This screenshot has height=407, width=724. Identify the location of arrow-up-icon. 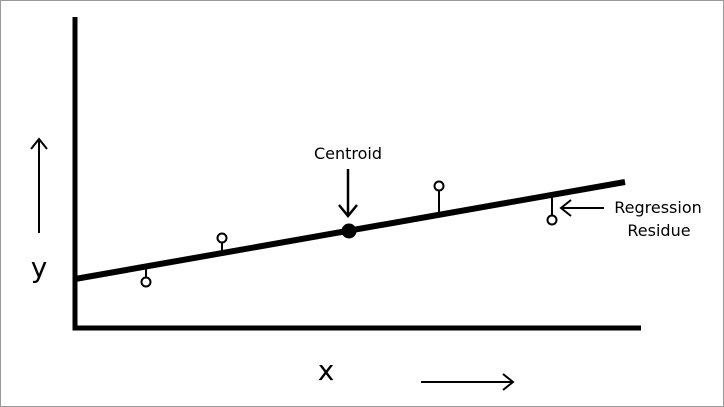
(39, 185).